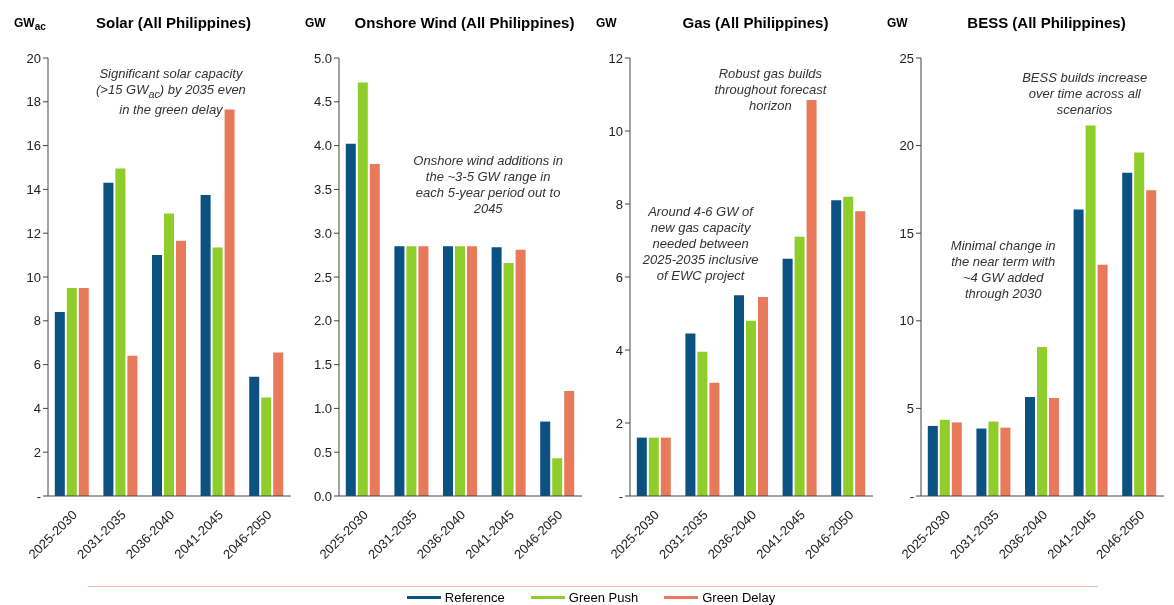 The width and height of the screenshot is (1174, 605). I want to click on y-tick-label: 1.0, so click(322, 409).